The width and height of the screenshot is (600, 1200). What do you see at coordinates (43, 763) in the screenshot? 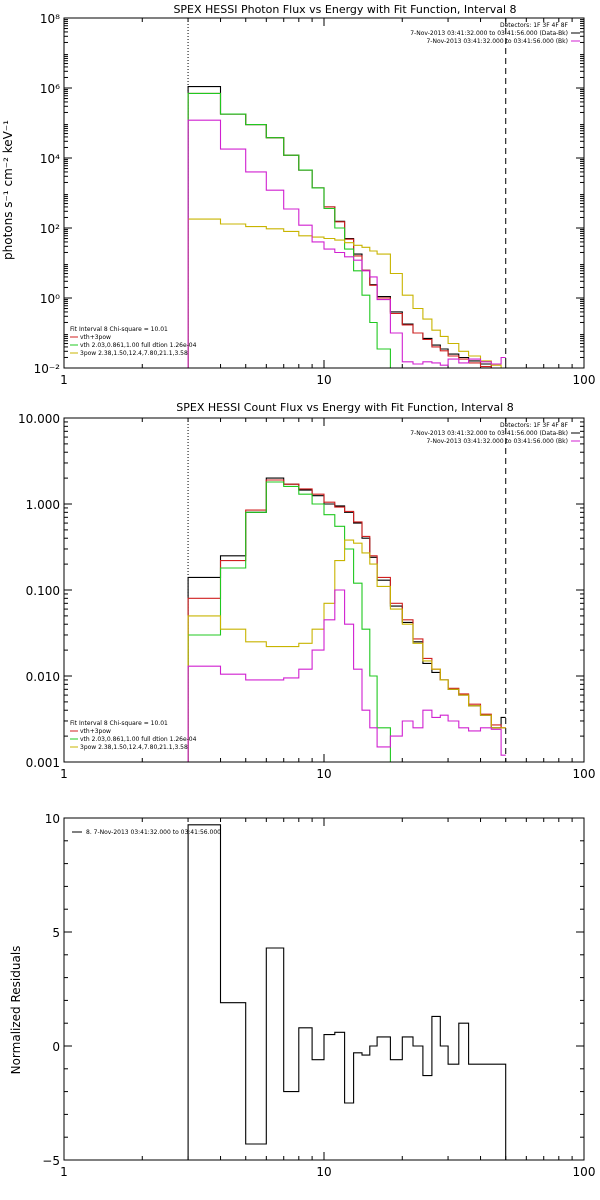
I see `y-tick-label: 0.001` at bounding box center [43, 763].